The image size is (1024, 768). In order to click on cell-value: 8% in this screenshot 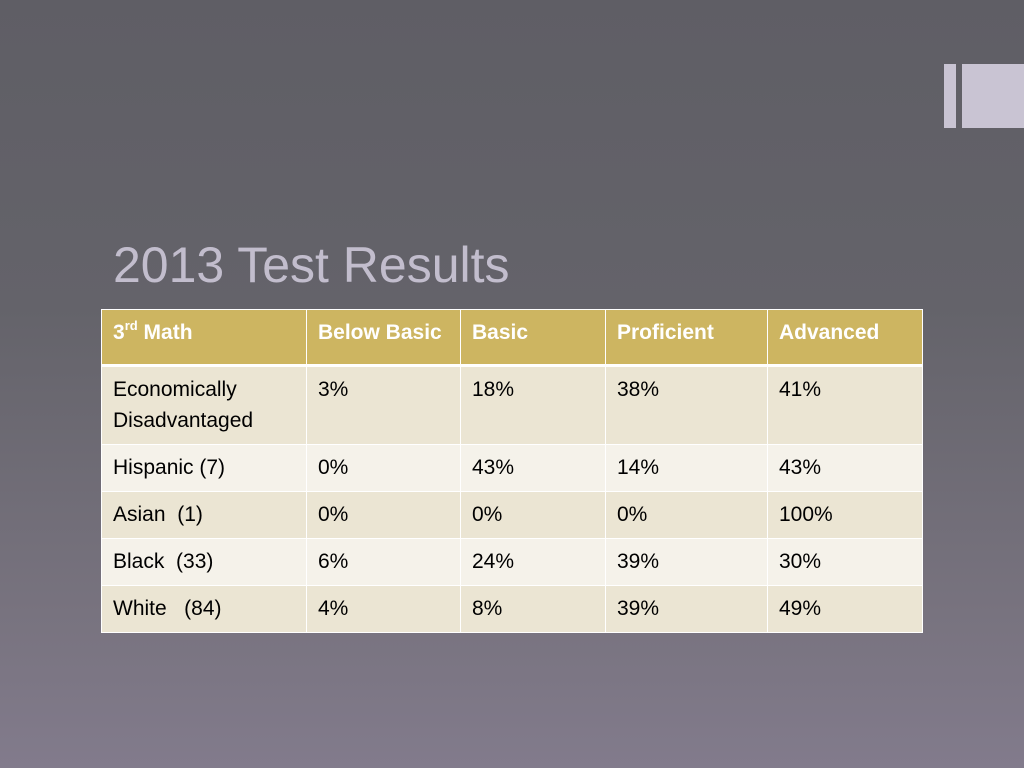, I will do `click(533, 609)`.